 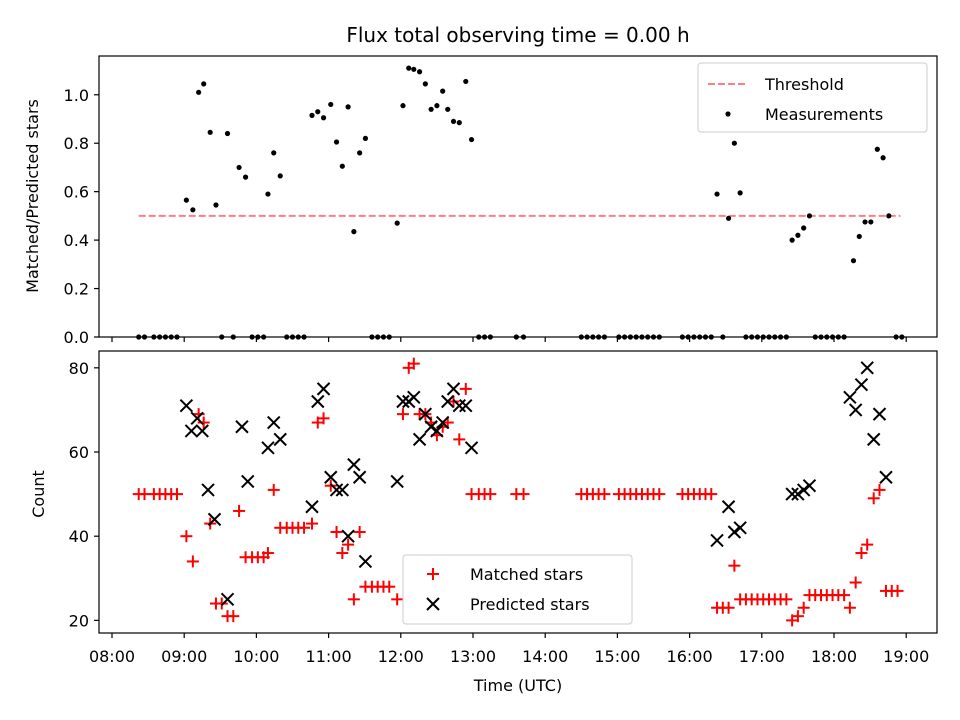 I want to click on bottom-ytick-label: 40, so click(x=79, y=536).